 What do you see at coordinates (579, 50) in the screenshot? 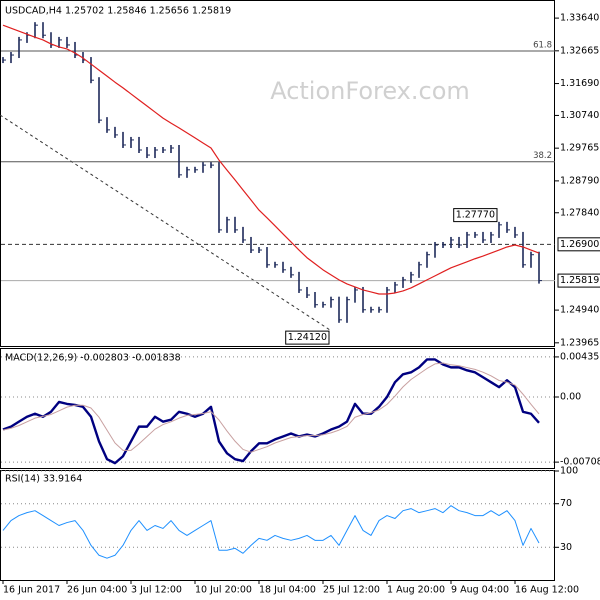
I see `y-tick-label: 1.32665` at bounding box center [579, 50].